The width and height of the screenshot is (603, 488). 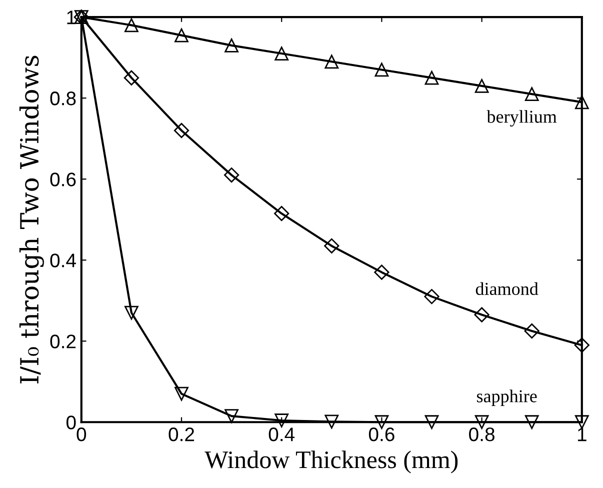 I want to click on y-tick-label: 0.2, so click(x=63, y=341).